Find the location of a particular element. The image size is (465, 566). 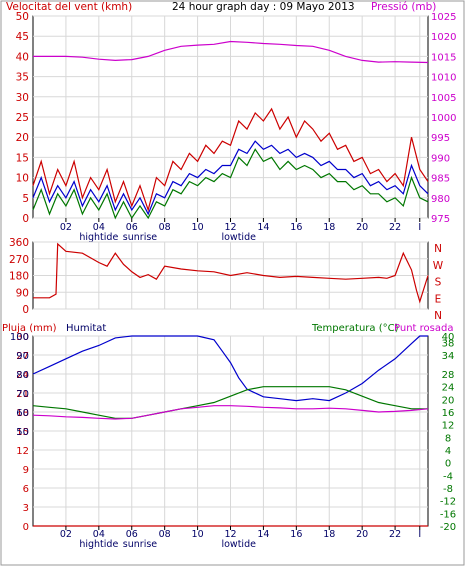

pressure-ytick-label: 995 is located at coordinates (440, 138).